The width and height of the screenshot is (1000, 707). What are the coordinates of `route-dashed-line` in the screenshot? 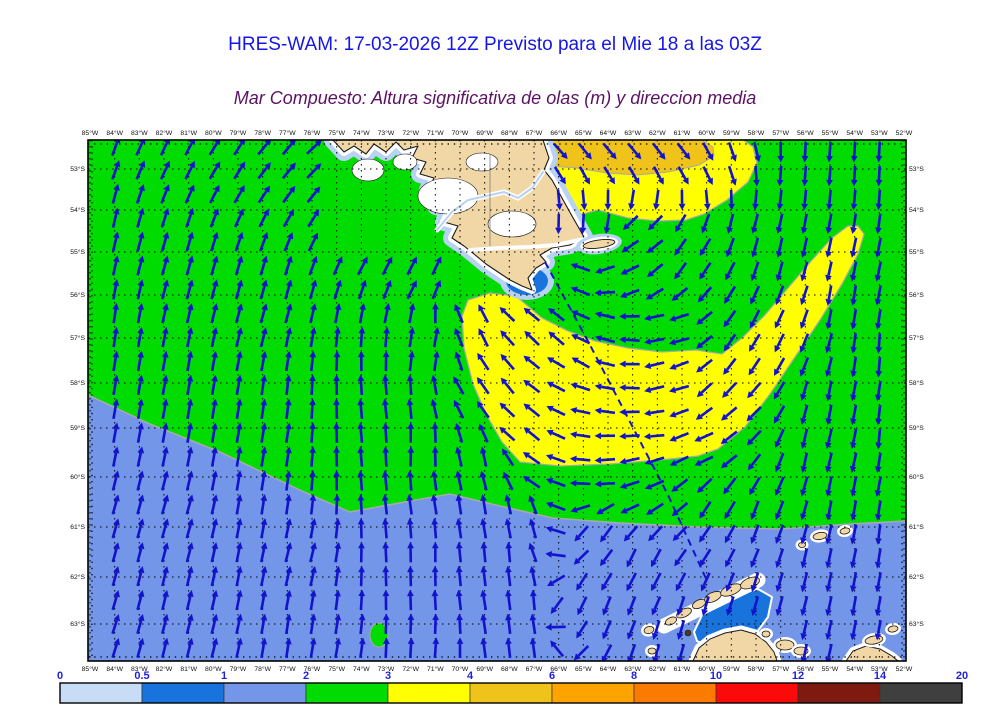 It's located at (626, 422).